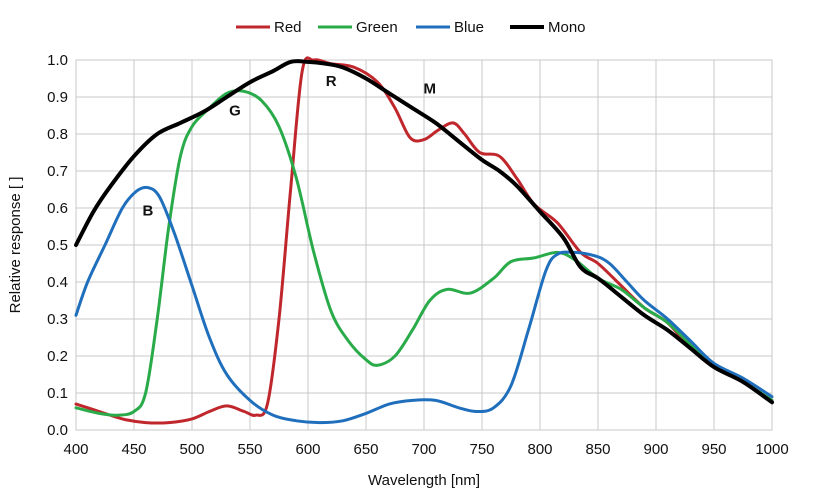 The height and width of the screenshot is (503, 826). What do you see at coordinates (424, 480) in the screenshot?
I see `x-axis-label: Wavelength [nm]` at bounding box center [424, 480].